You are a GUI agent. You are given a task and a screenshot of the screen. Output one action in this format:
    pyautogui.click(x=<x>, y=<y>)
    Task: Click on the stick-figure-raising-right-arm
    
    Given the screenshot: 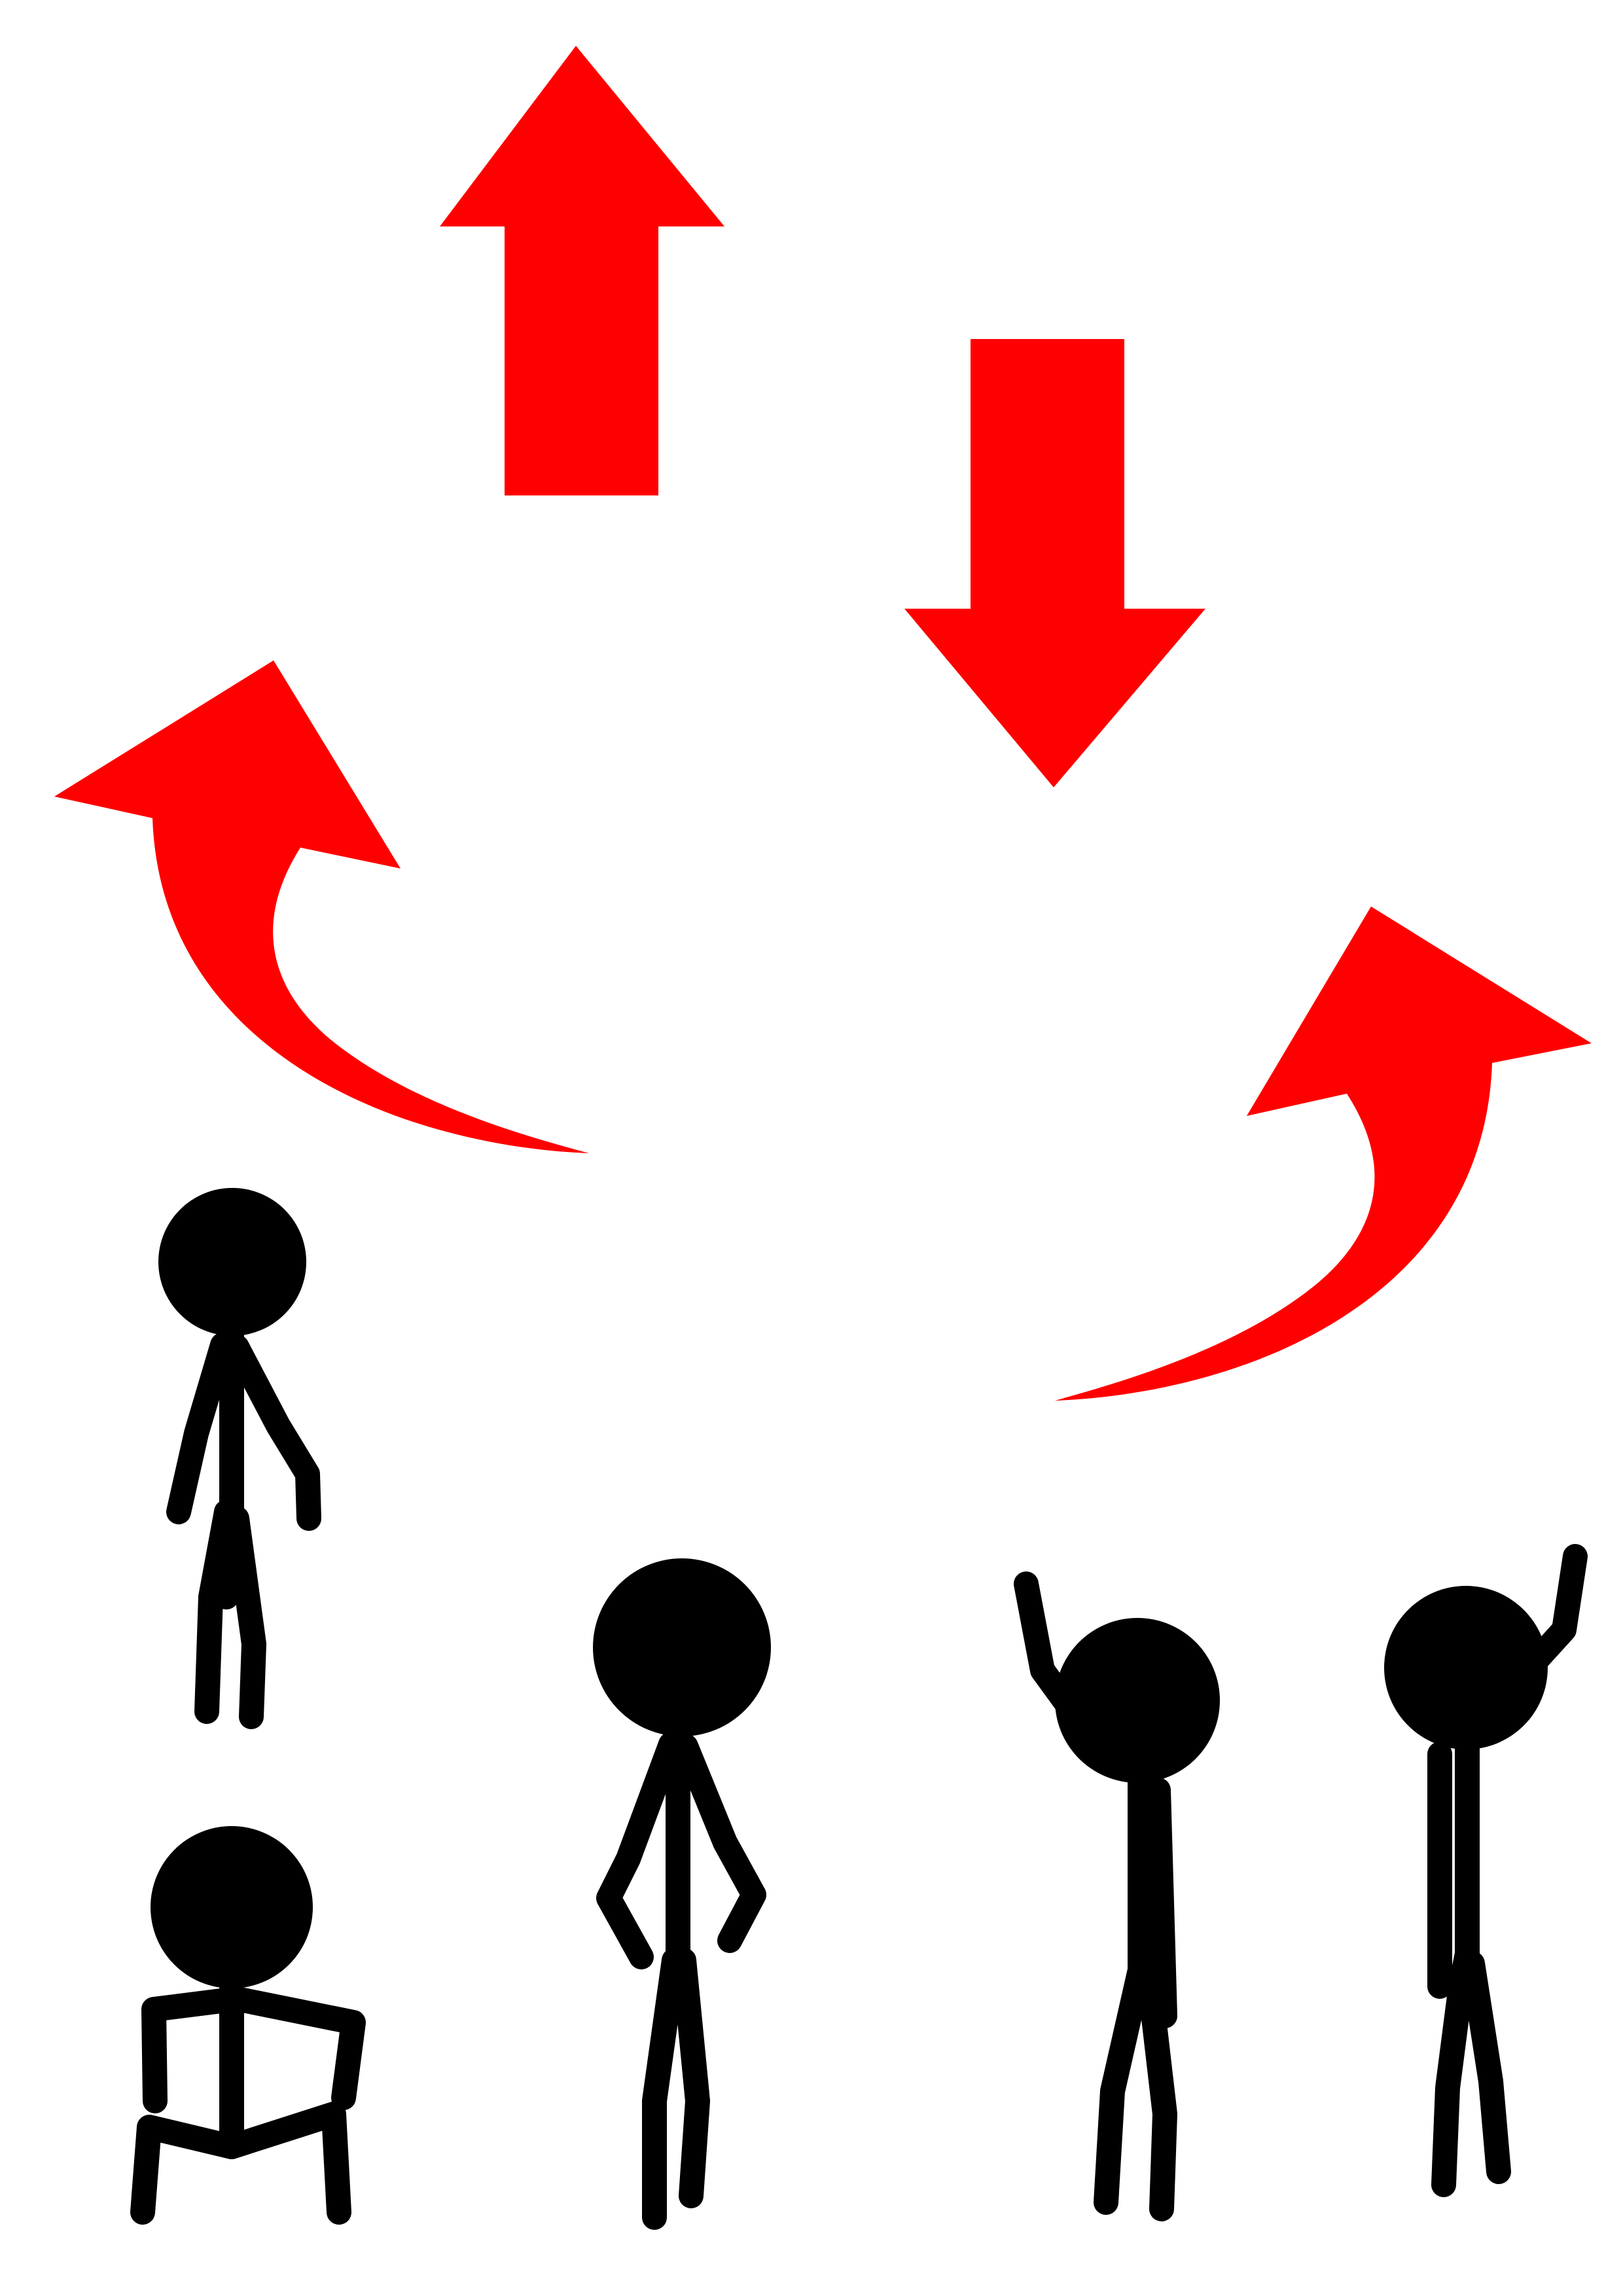 What is the action you would take?
    pyautogui.click(x=1486, y=1870)
    